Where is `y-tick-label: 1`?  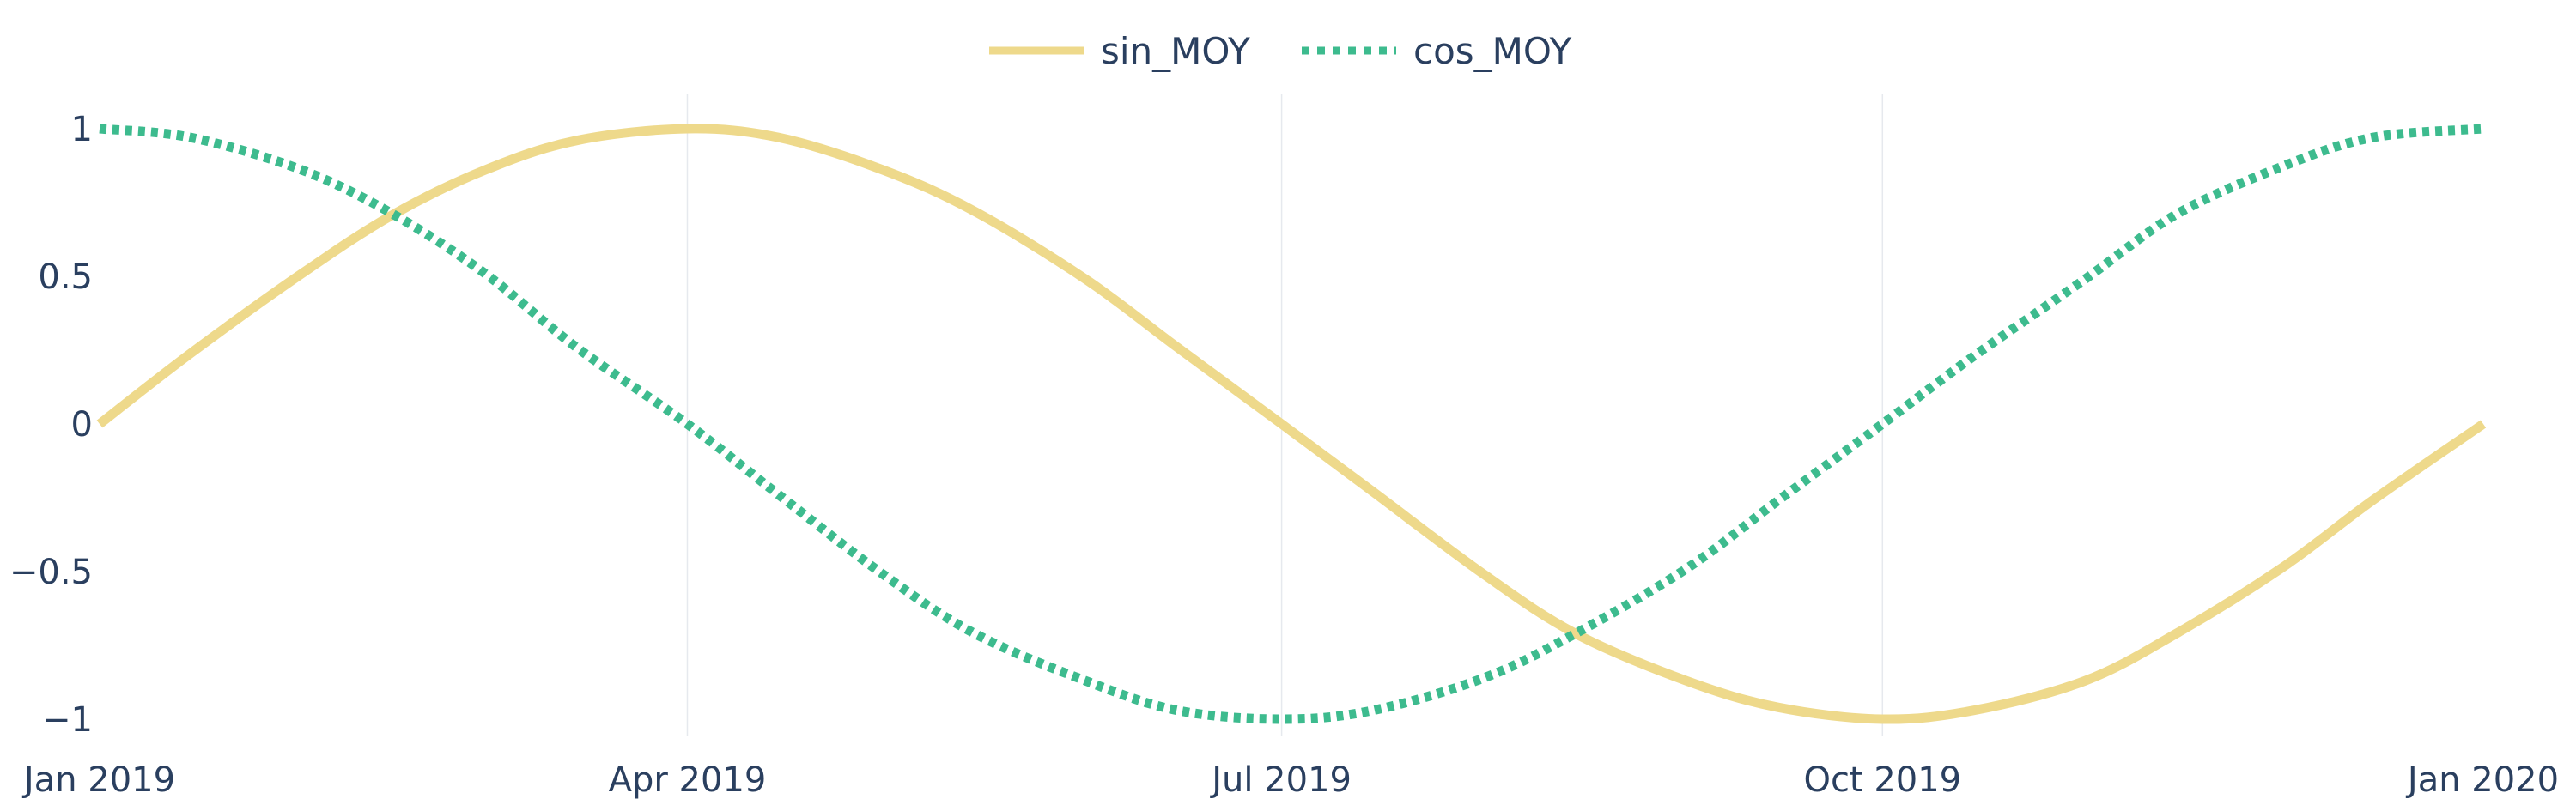
y-tick-label: 1 is located at coordinates (82, 129).